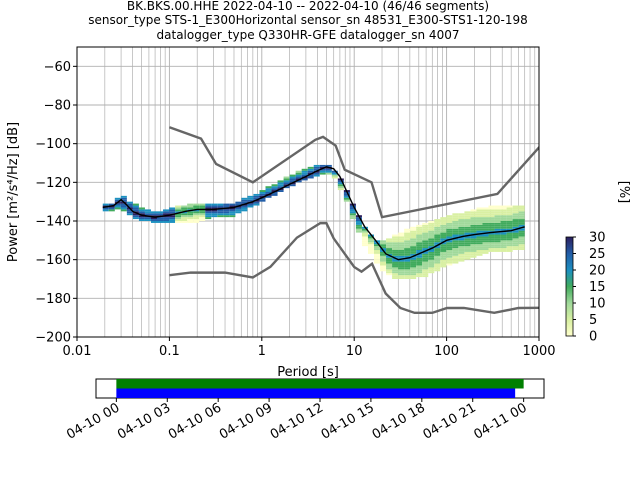 The width and height of the screenshot is (640, 480). What do you see at coordinates (597, 271) in the screenshot?
I see `colorbar-tick-label: 20` at bounding box center [597, 271].